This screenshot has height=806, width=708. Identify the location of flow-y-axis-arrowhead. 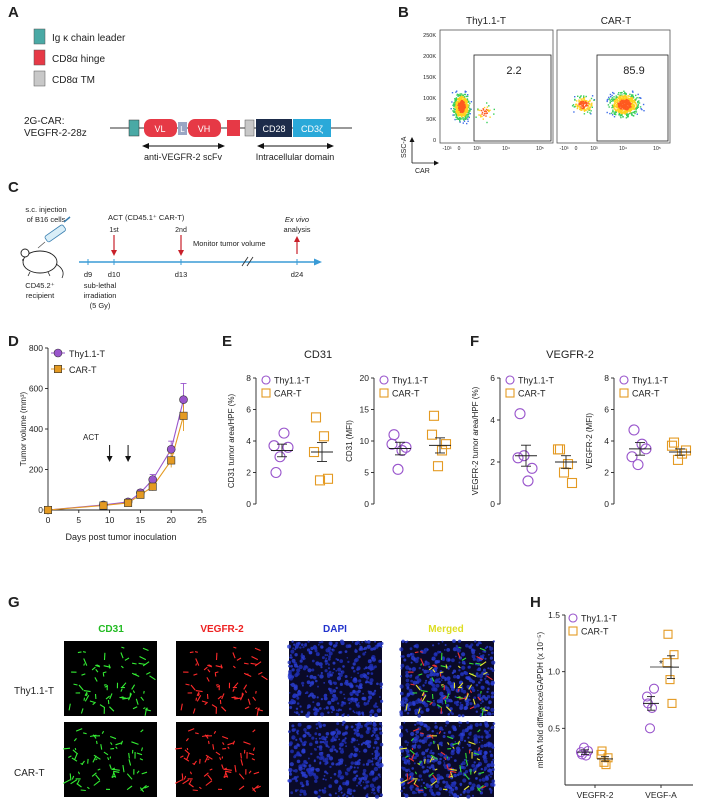
(412, 139).